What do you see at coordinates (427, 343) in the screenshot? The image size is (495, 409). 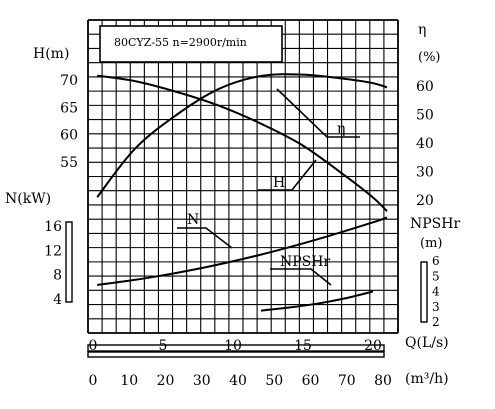 I see `q-axis-label: Q(L/s)` at bounding box center [427, 343].